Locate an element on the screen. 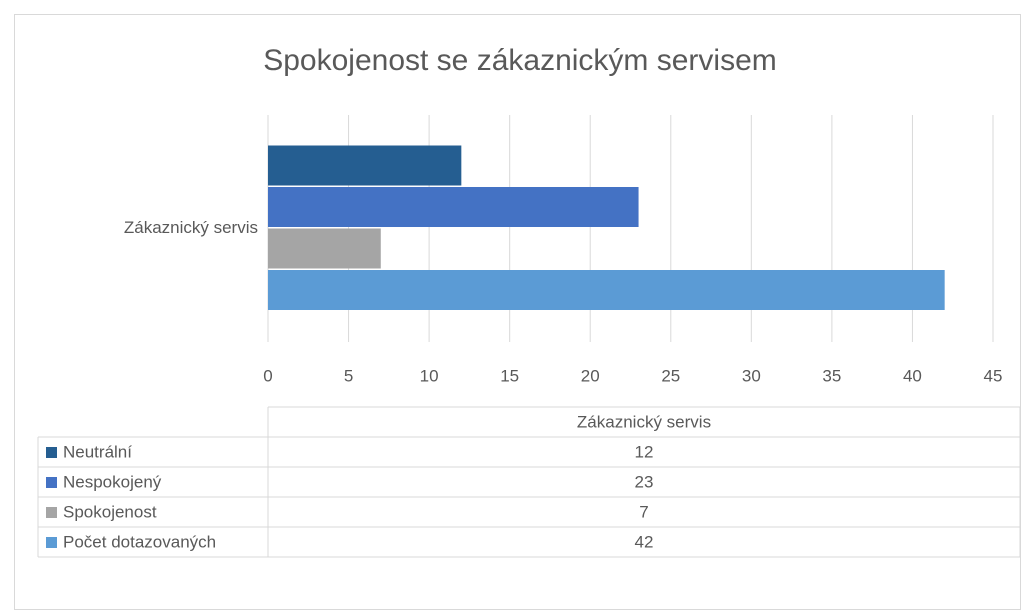 Image resolution: width=1025 pixels, height=613 pixels. x-tick-label: 20 is located at coordinates (590, 375).